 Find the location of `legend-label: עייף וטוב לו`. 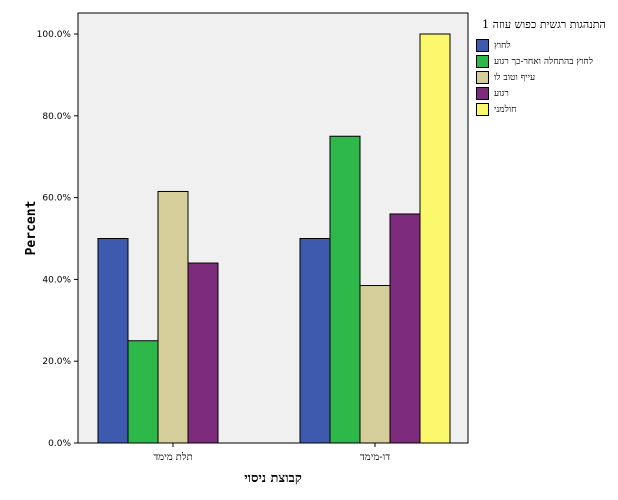

legend-label: עייף וטוב לו is located at coordinates (515, 77).